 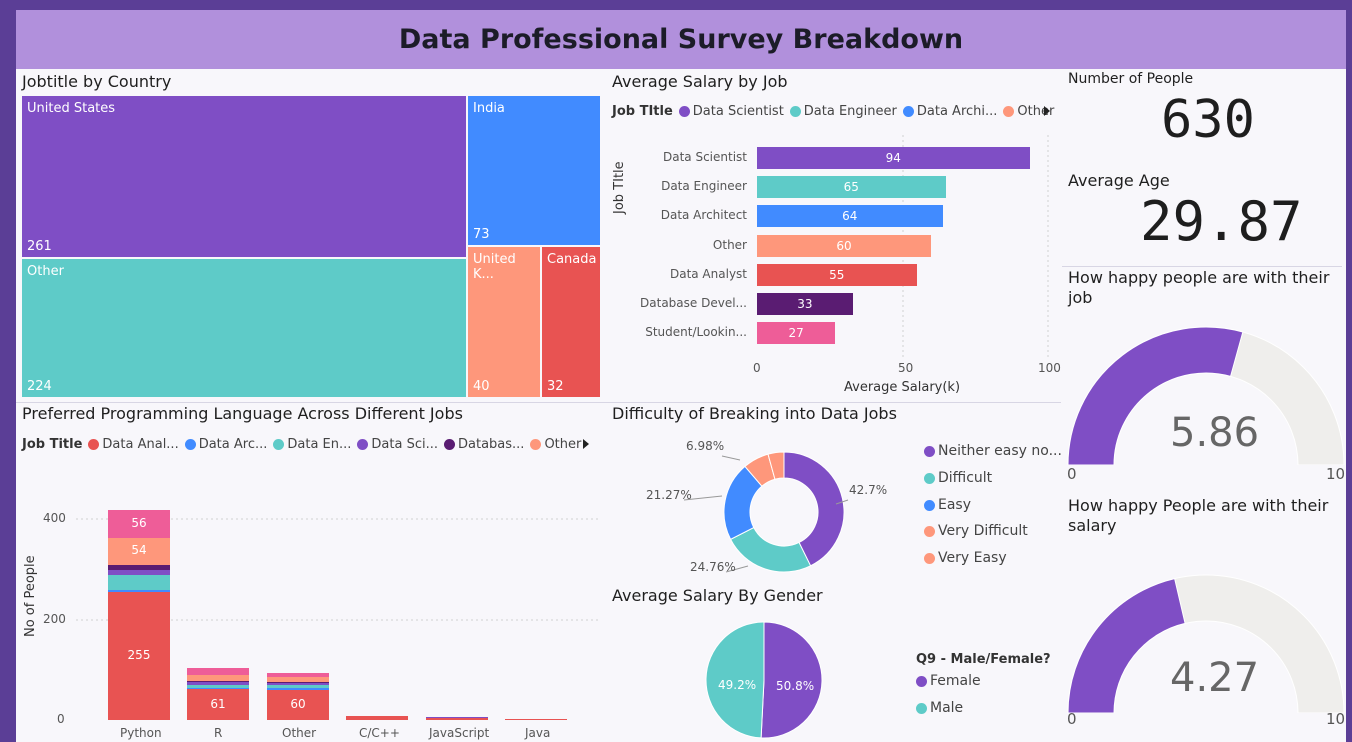 What do you see at coordinates (893, 158) in the screenshot?
I see `salary-bar: 94` at bounding box center [893, 158].